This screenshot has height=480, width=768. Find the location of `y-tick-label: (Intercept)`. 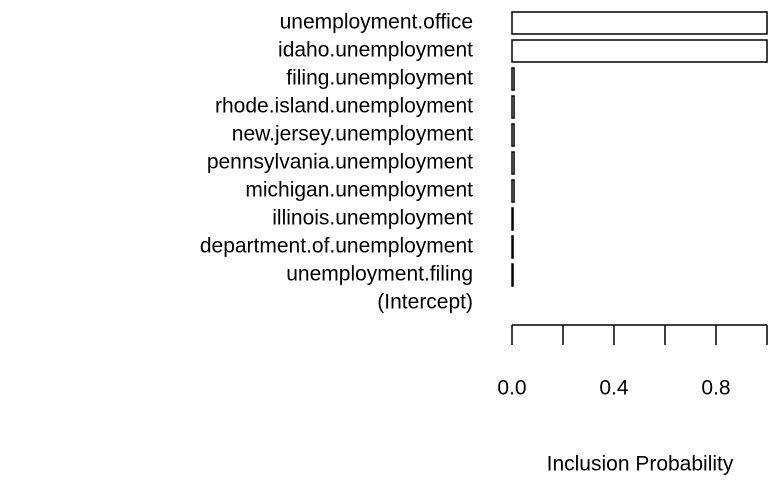

y-tick-label: (Intercept) is located at coordinates (425, 302).